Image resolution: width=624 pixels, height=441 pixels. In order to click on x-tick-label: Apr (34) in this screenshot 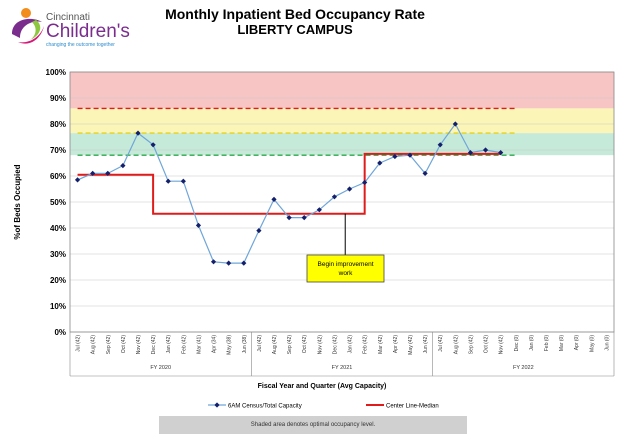, I will do `click(215, 344)`.